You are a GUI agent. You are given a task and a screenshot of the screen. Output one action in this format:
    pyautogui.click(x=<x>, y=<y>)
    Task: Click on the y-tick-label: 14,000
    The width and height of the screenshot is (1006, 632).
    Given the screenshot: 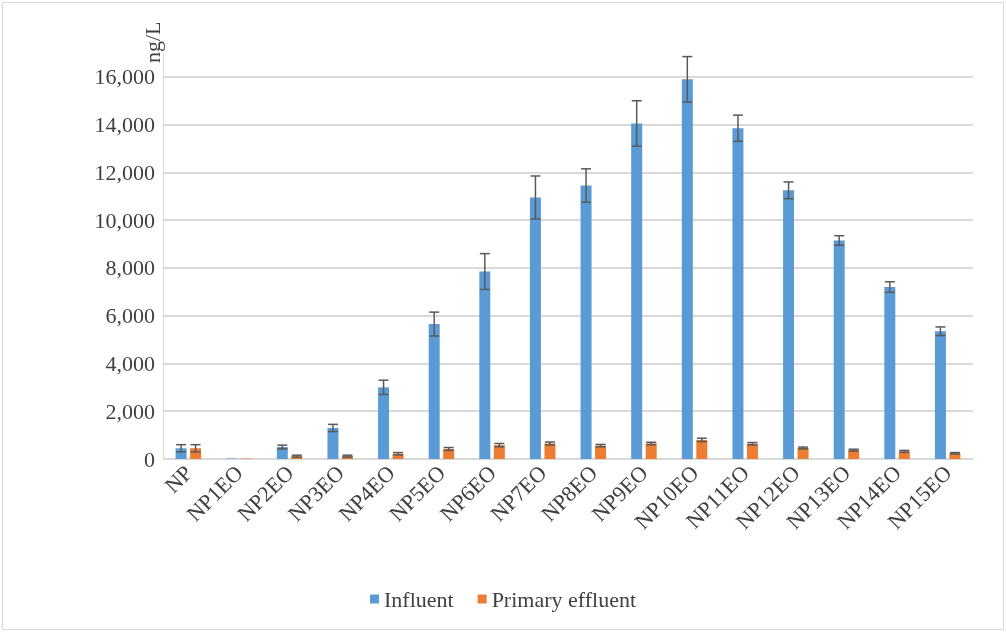 What is the action you would take?
    pyautogui.click(x=124, y=125)
    